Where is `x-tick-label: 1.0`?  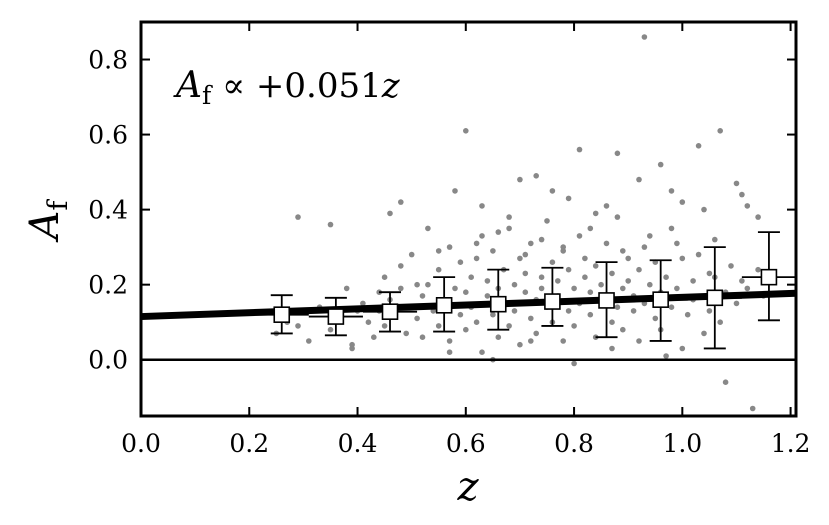
x-tick-label: 1.0 is located at coordinates (682, 443).